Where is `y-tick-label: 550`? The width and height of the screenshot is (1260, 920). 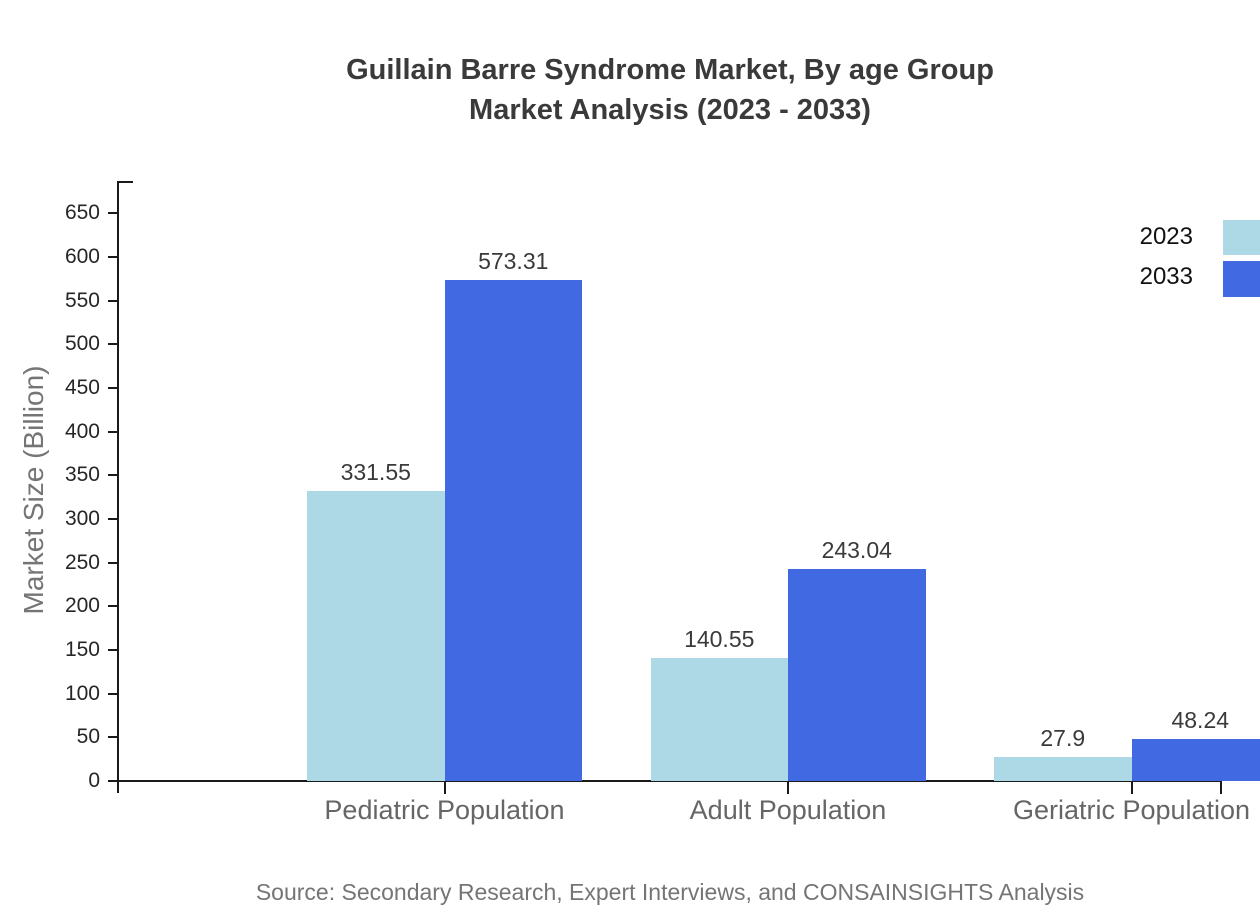 y-tick-label: 550 is located at coordinates (82, 300).